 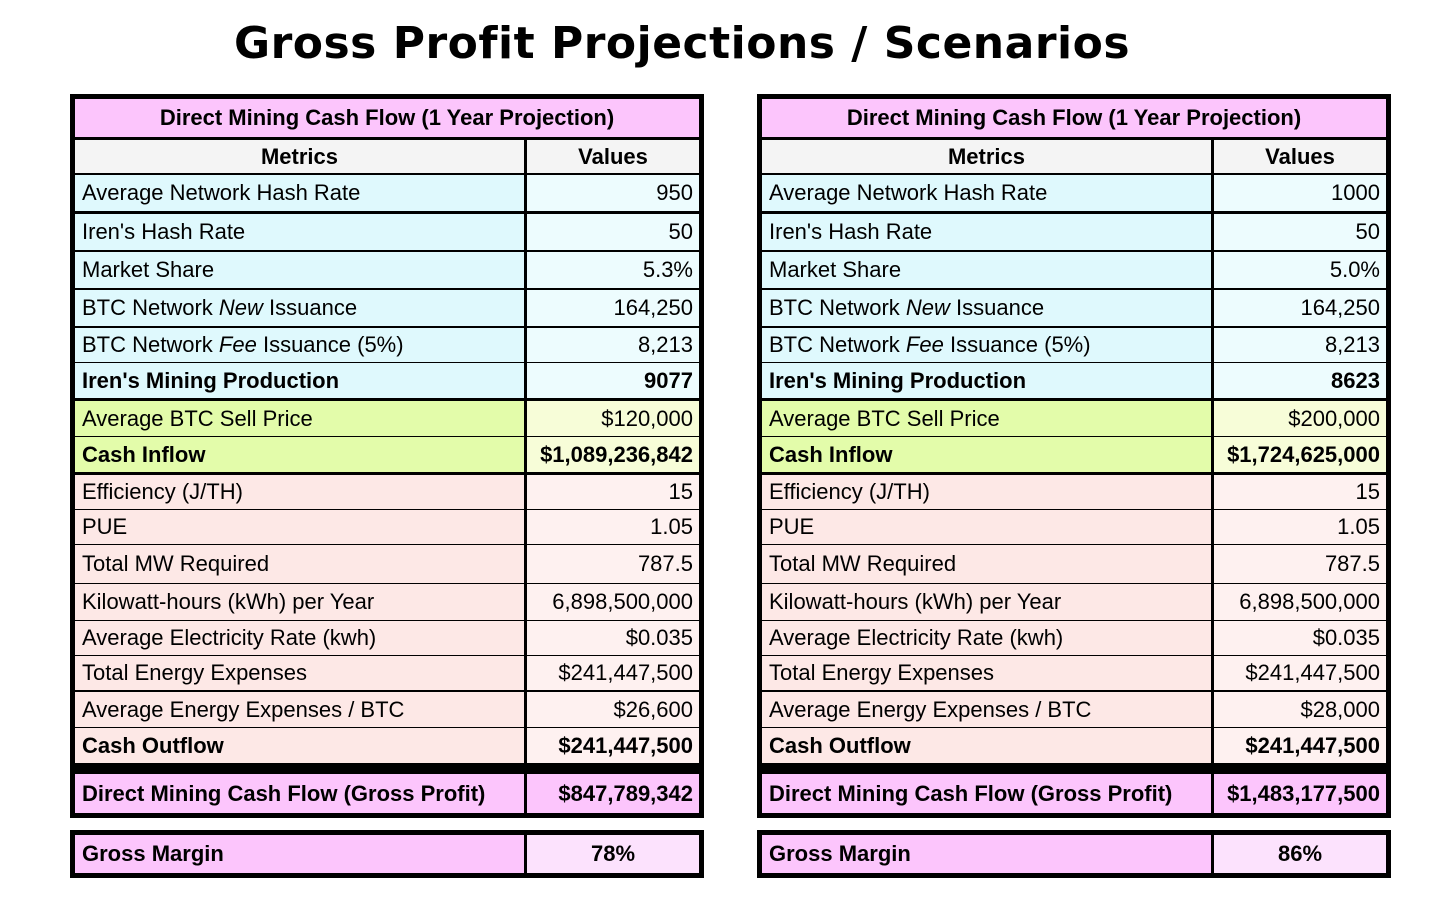 I want to click on inflow-row: Average BTC Sell Price $200,000, so click(x=1074, y=418).